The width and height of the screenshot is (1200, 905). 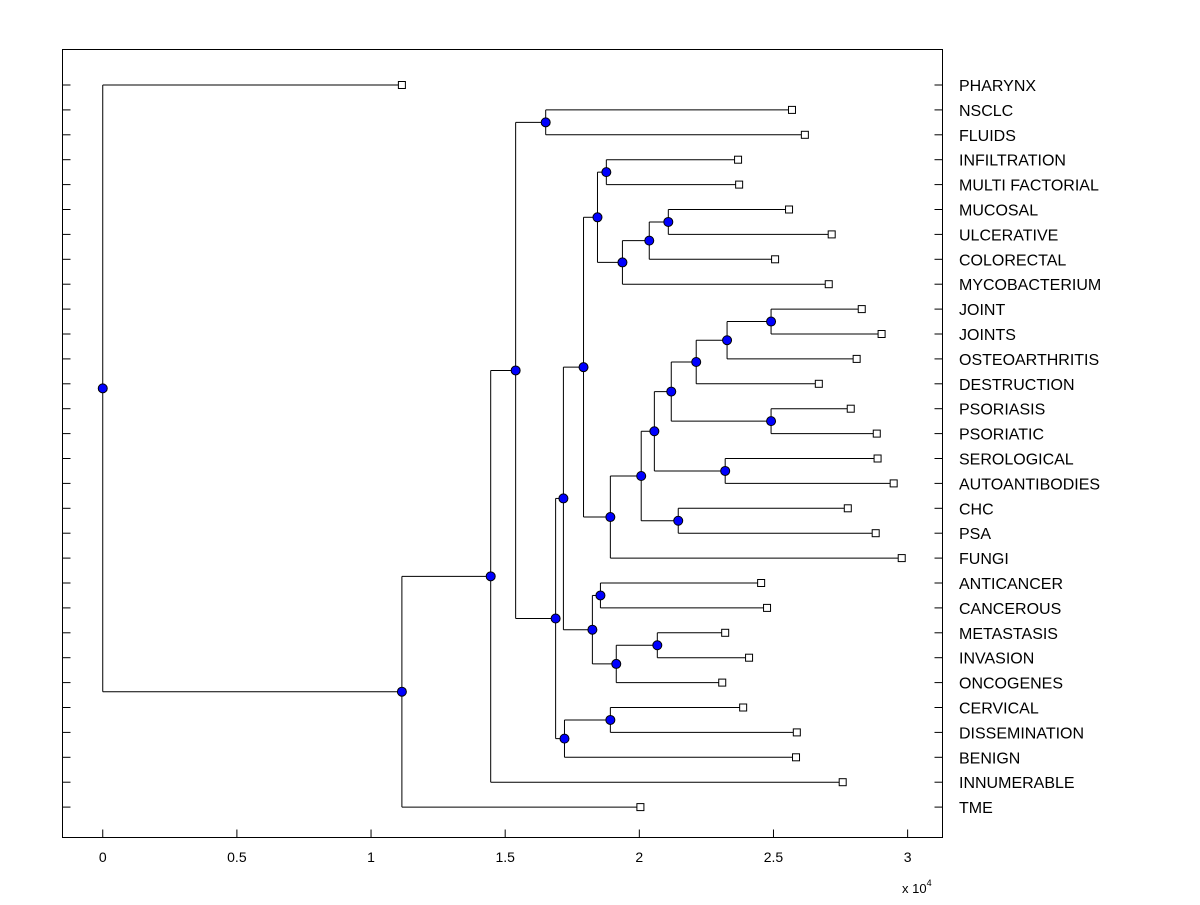 What do you see at coordinates (1001, 435) in the screenshot?
I see `leaf-label: PSORIATIC` at bounding box center [1001, 435].